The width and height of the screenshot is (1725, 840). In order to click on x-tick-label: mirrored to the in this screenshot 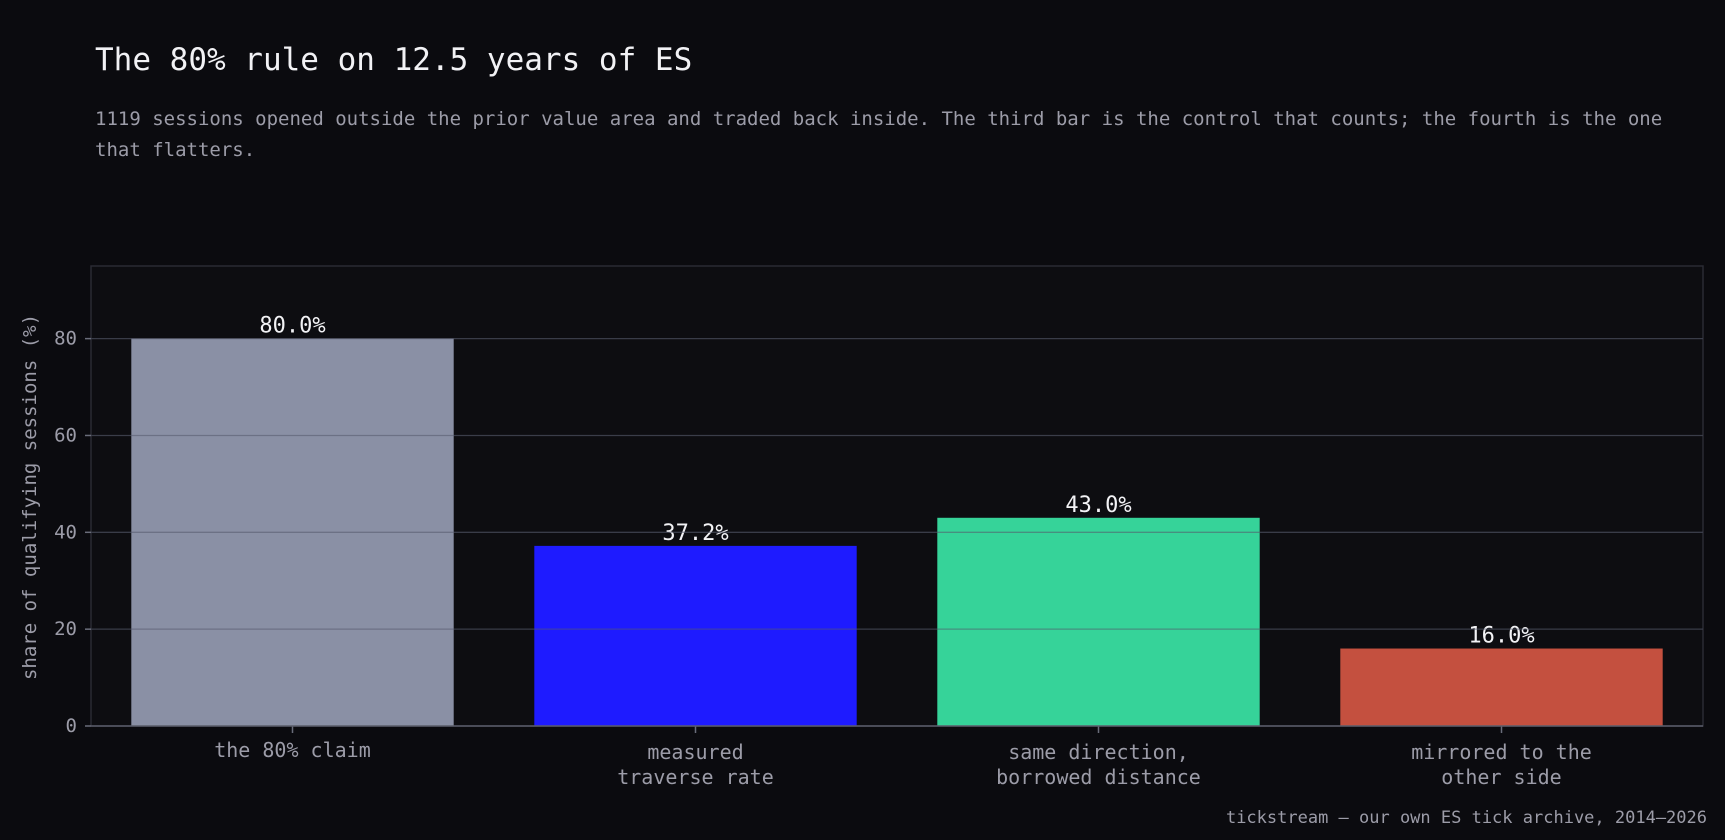, I will do `click(1501, 752)`.